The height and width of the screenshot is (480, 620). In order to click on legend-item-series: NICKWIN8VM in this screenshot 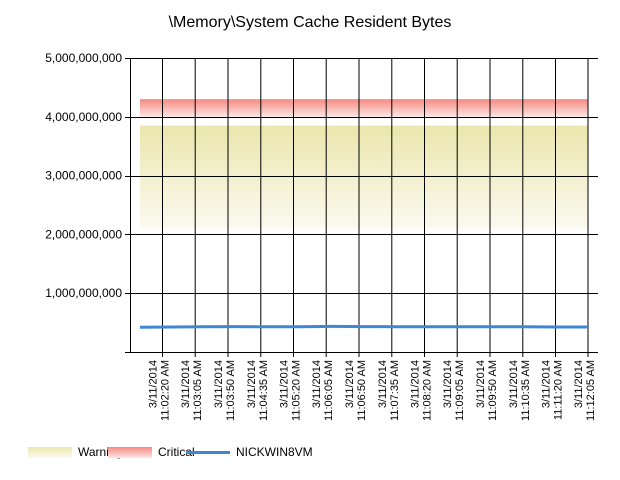, I will do `click(249, 452)`.